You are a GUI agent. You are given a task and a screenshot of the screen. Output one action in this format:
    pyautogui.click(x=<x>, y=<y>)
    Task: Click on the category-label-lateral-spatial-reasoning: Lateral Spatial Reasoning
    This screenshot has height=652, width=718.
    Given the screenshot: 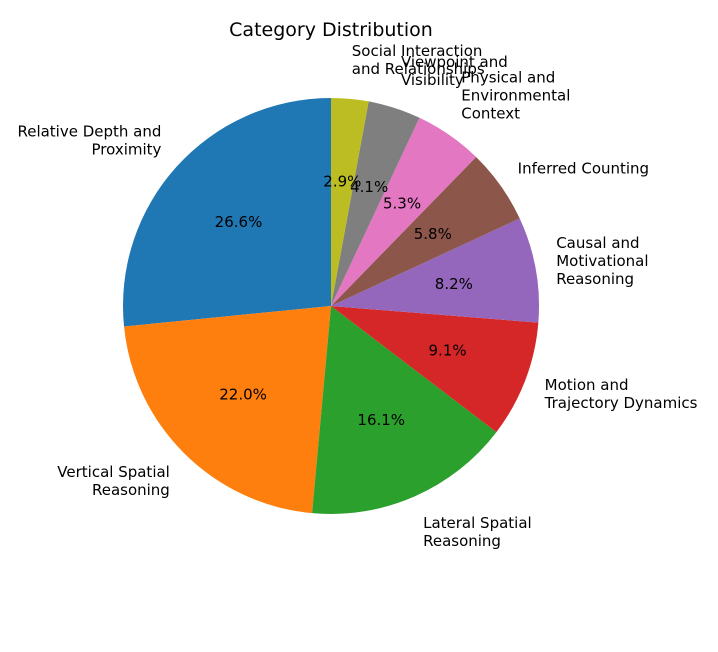 What is the action you would take?
    pyautogui.click(x=477, y=532)
    